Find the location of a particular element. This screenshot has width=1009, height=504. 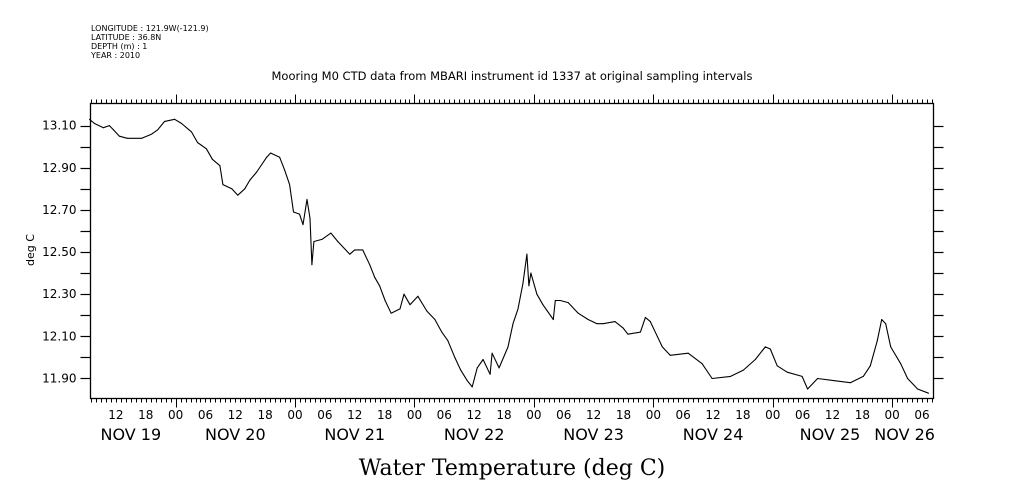

longitude-label: LONGITUDE : 121.9W(-121.9) is located at coordinates (150, 28).